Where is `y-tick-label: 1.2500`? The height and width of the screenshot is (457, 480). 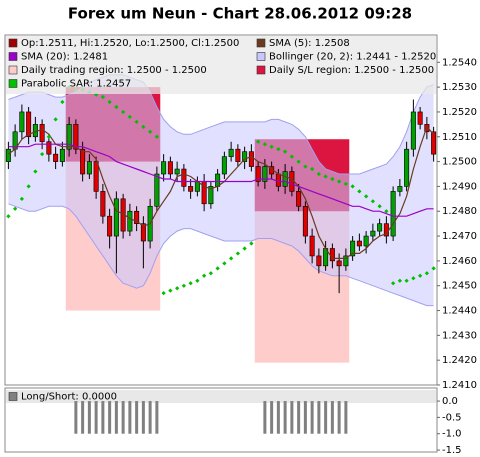
y-tick-label: 1.2500 is located at coordinates (459, 162).